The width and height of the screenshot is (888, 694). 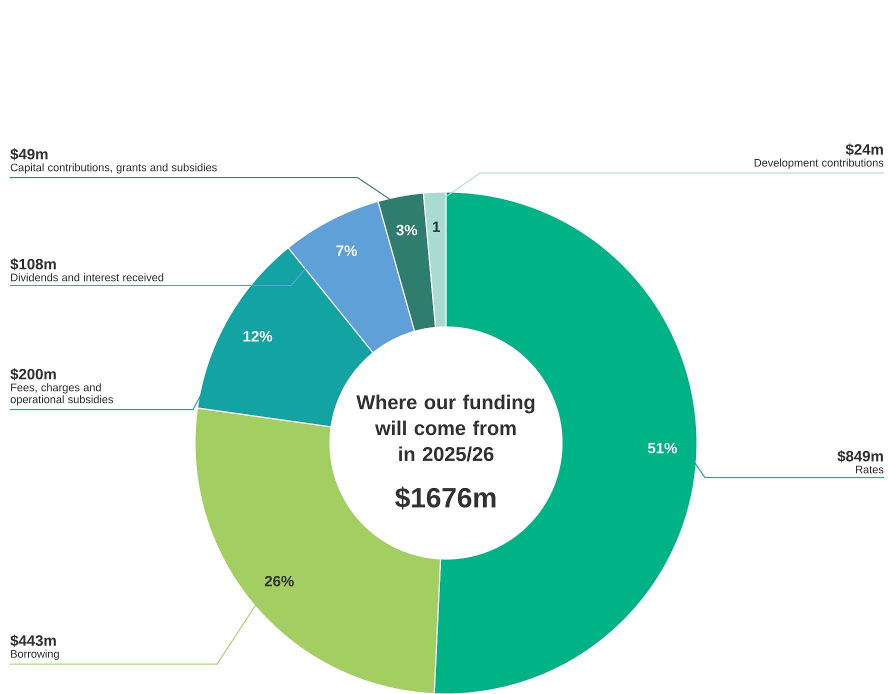 What do you see at coordinates (29, 154) in the screenshot?
I see `data-label: $49m` at bounding box center [29, 154].